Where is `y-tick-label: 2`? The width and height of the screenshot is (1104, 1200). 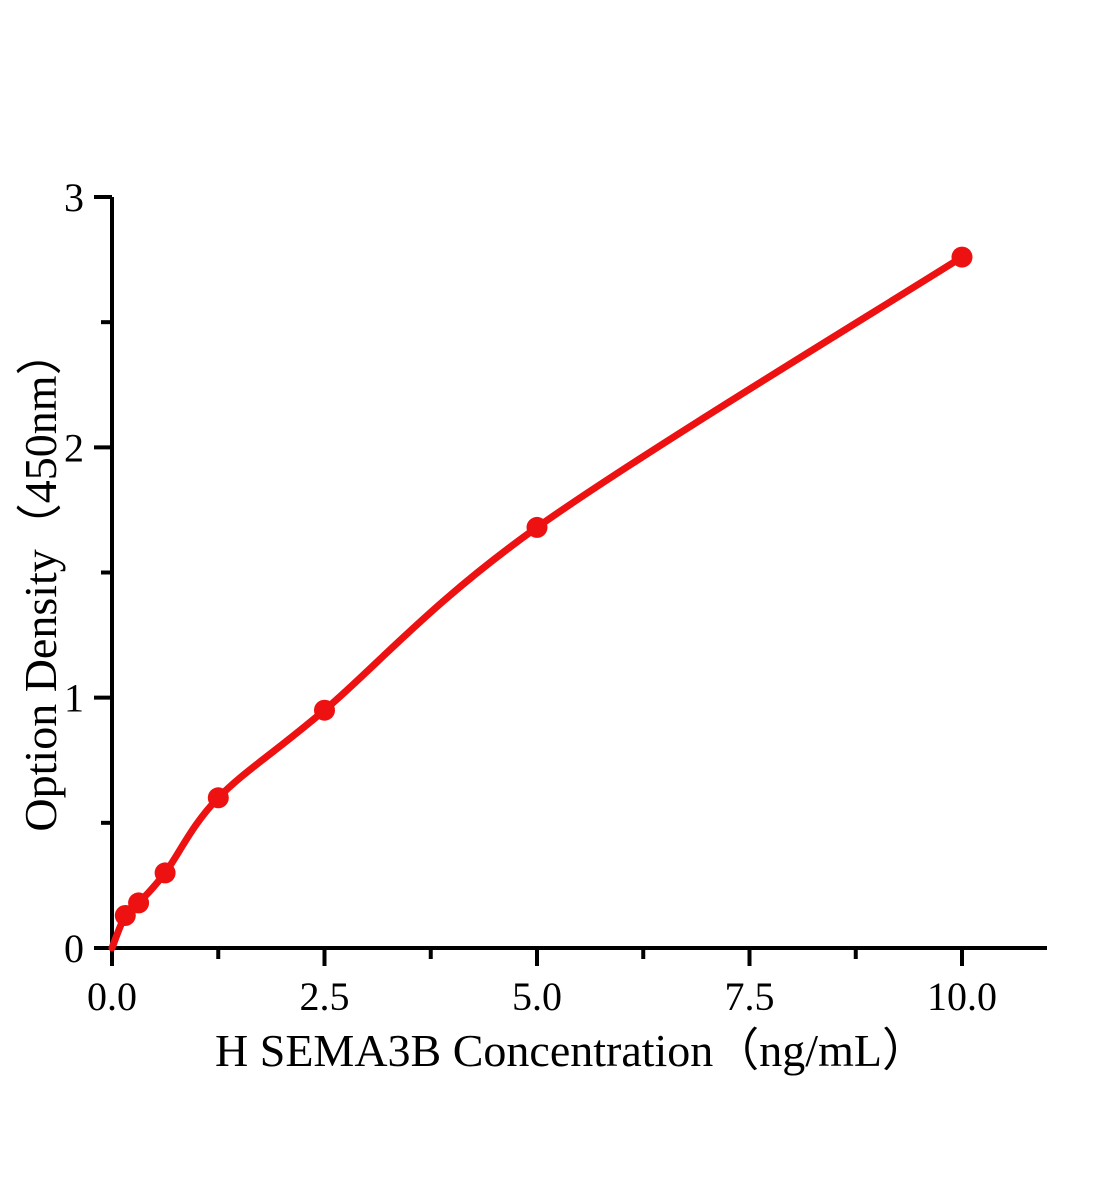 y-tick-label: 2 is located at coordinates (74, 447).